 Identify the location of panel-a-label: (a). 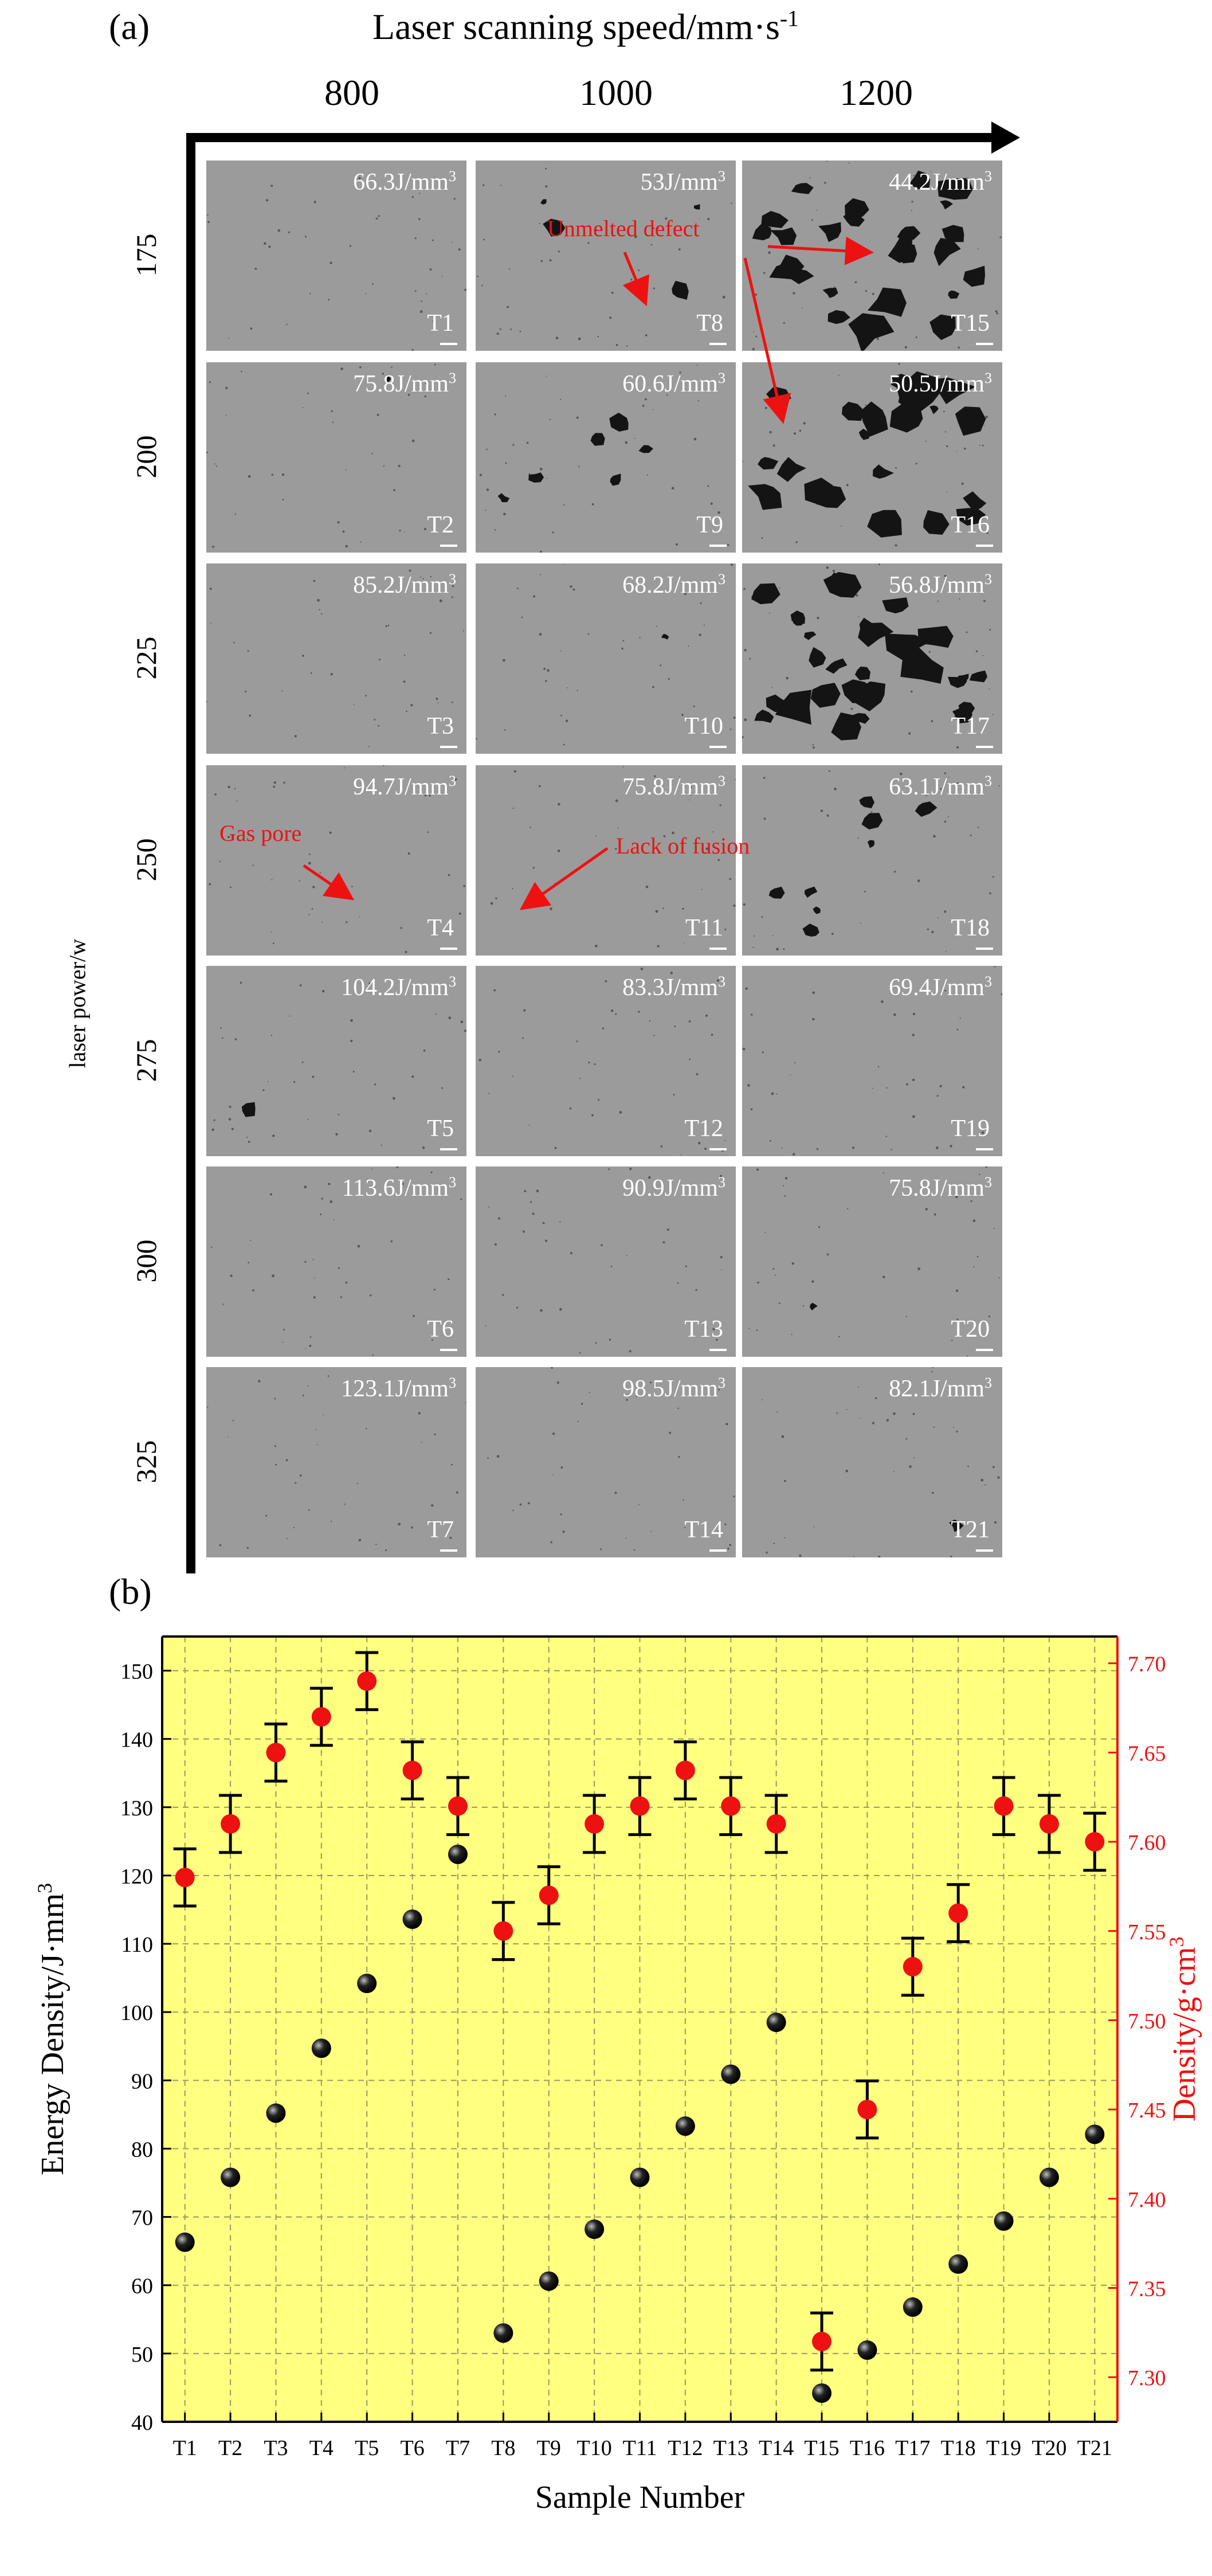
(129, 26).